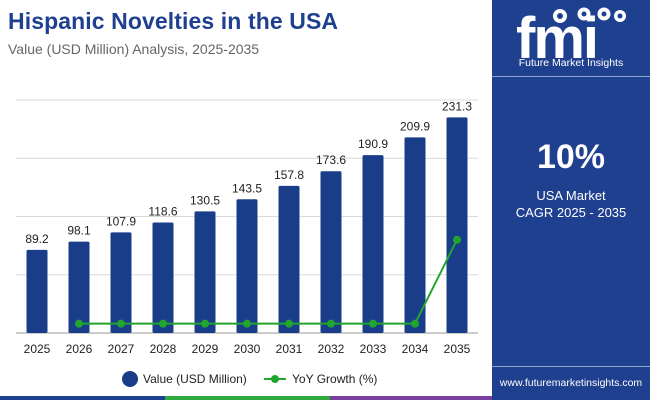  What do you see at coordinates (571, 37) in the screenshot?
I see `fmi-logo-icon: fmi` at bounding box center [571, 37].